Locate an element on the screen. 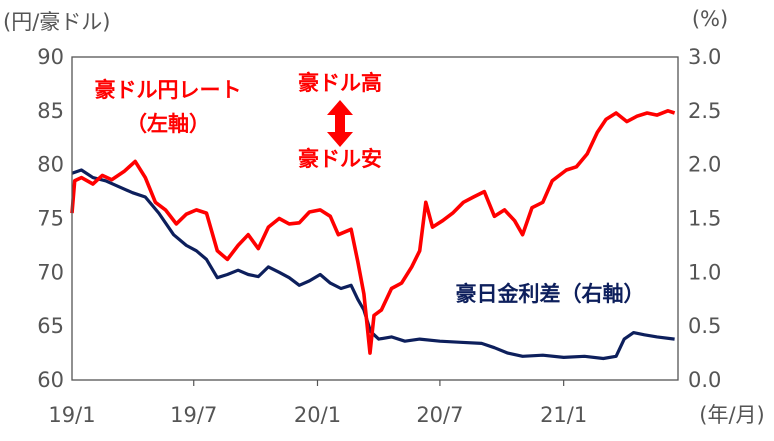  left-axis-unit: (円/豪ドル) is located at coordinates (56, 22).